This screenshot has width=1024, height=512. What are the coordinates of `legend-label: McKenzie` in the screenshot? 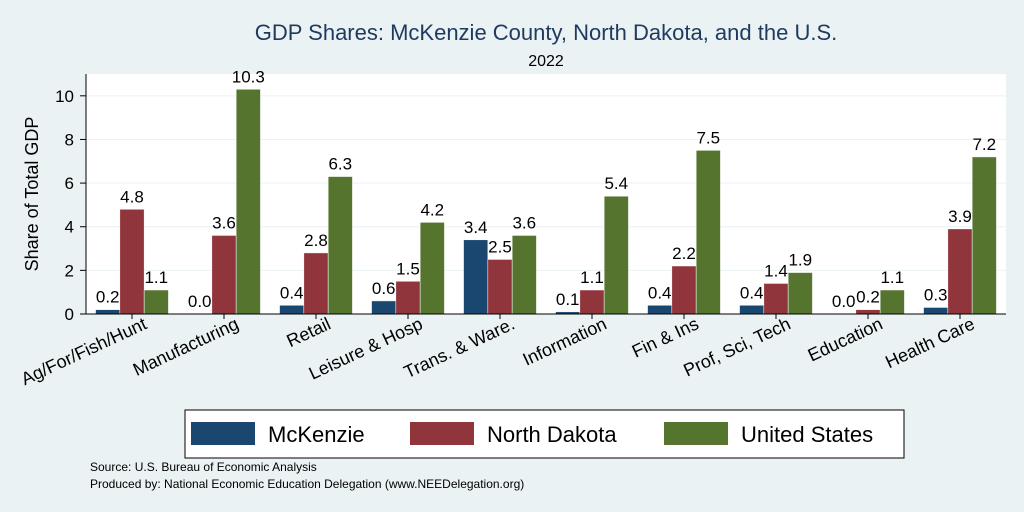 It's located at (316, 434).